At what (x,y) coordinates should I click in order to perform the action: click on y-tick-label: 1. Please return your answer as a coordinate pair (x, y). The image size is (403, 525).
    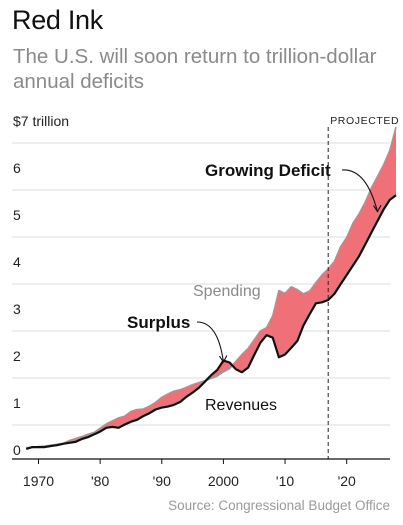
    Looking at the image, I should click on (17, 403).